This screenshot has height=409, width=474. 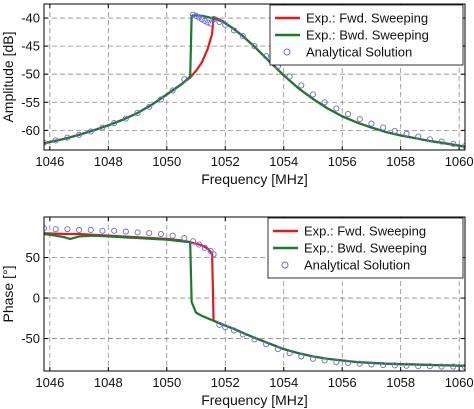 What do you see at coordinates (459, 161) in the screenshot?
I see `panel1-xtick-label: 1060` at bounding box center [459, 161].